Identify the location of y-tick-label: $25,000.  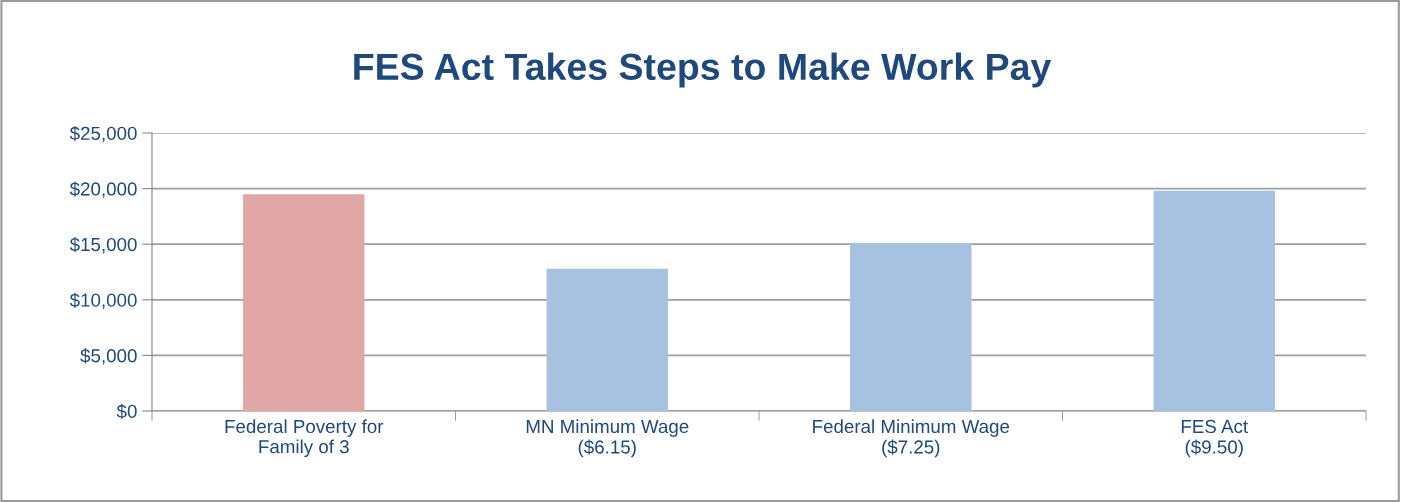
(103, 134).